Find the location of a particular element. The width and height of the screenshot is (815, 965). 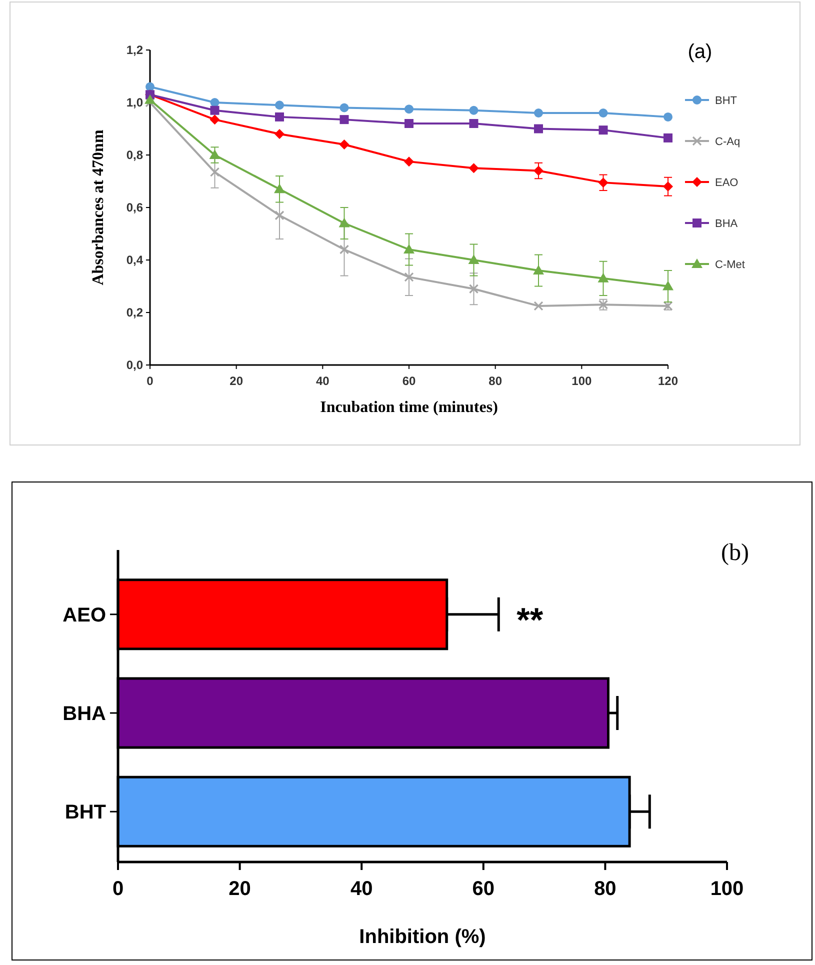

y-axis-title: Absorbances at 470nm is located at coordinates (98, 207).